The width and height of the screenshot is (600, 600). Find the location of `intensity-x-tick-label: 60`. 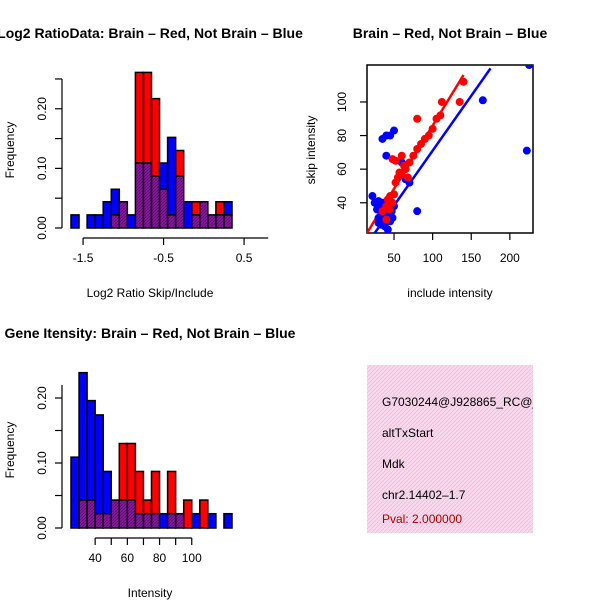

intensity-x-tick-label: 60 is located at coordinates (128, 558).